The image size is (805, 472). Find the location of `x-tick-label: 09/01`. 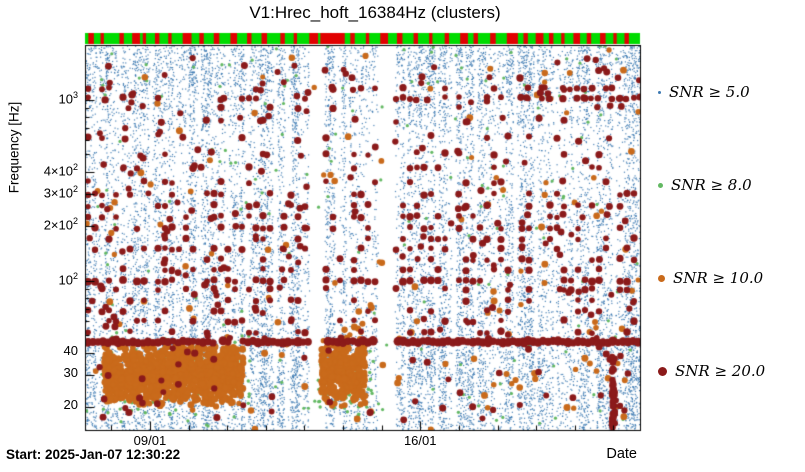

x-tick-label: 09/01 is located at coordinates (150, 440).